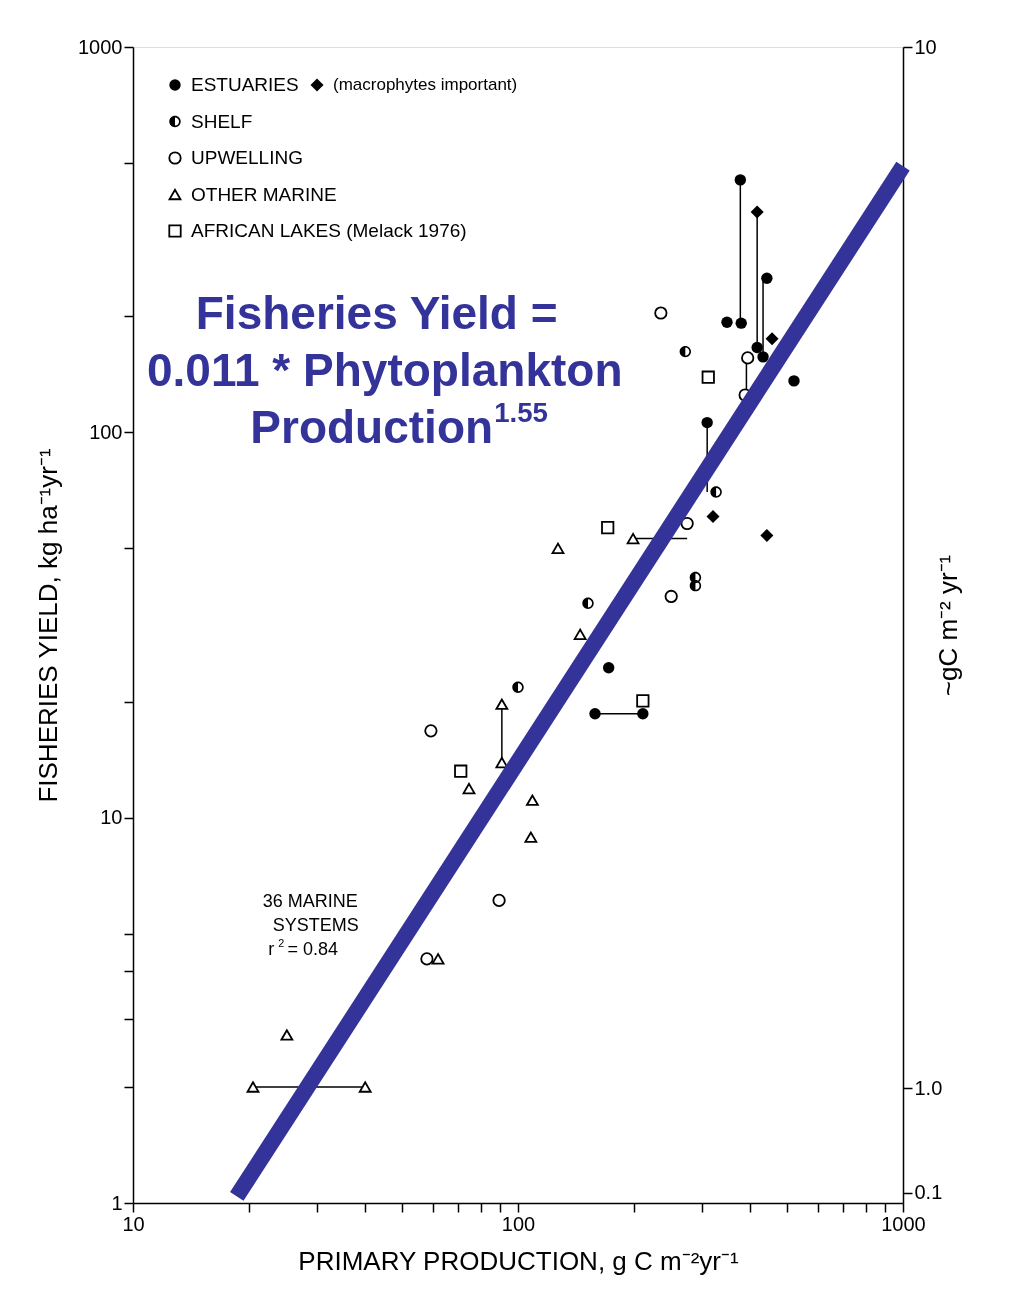  Describe the element at coordinates (247, 157) in the screenshot. I see `legend-label: UPWELLING` at that location.